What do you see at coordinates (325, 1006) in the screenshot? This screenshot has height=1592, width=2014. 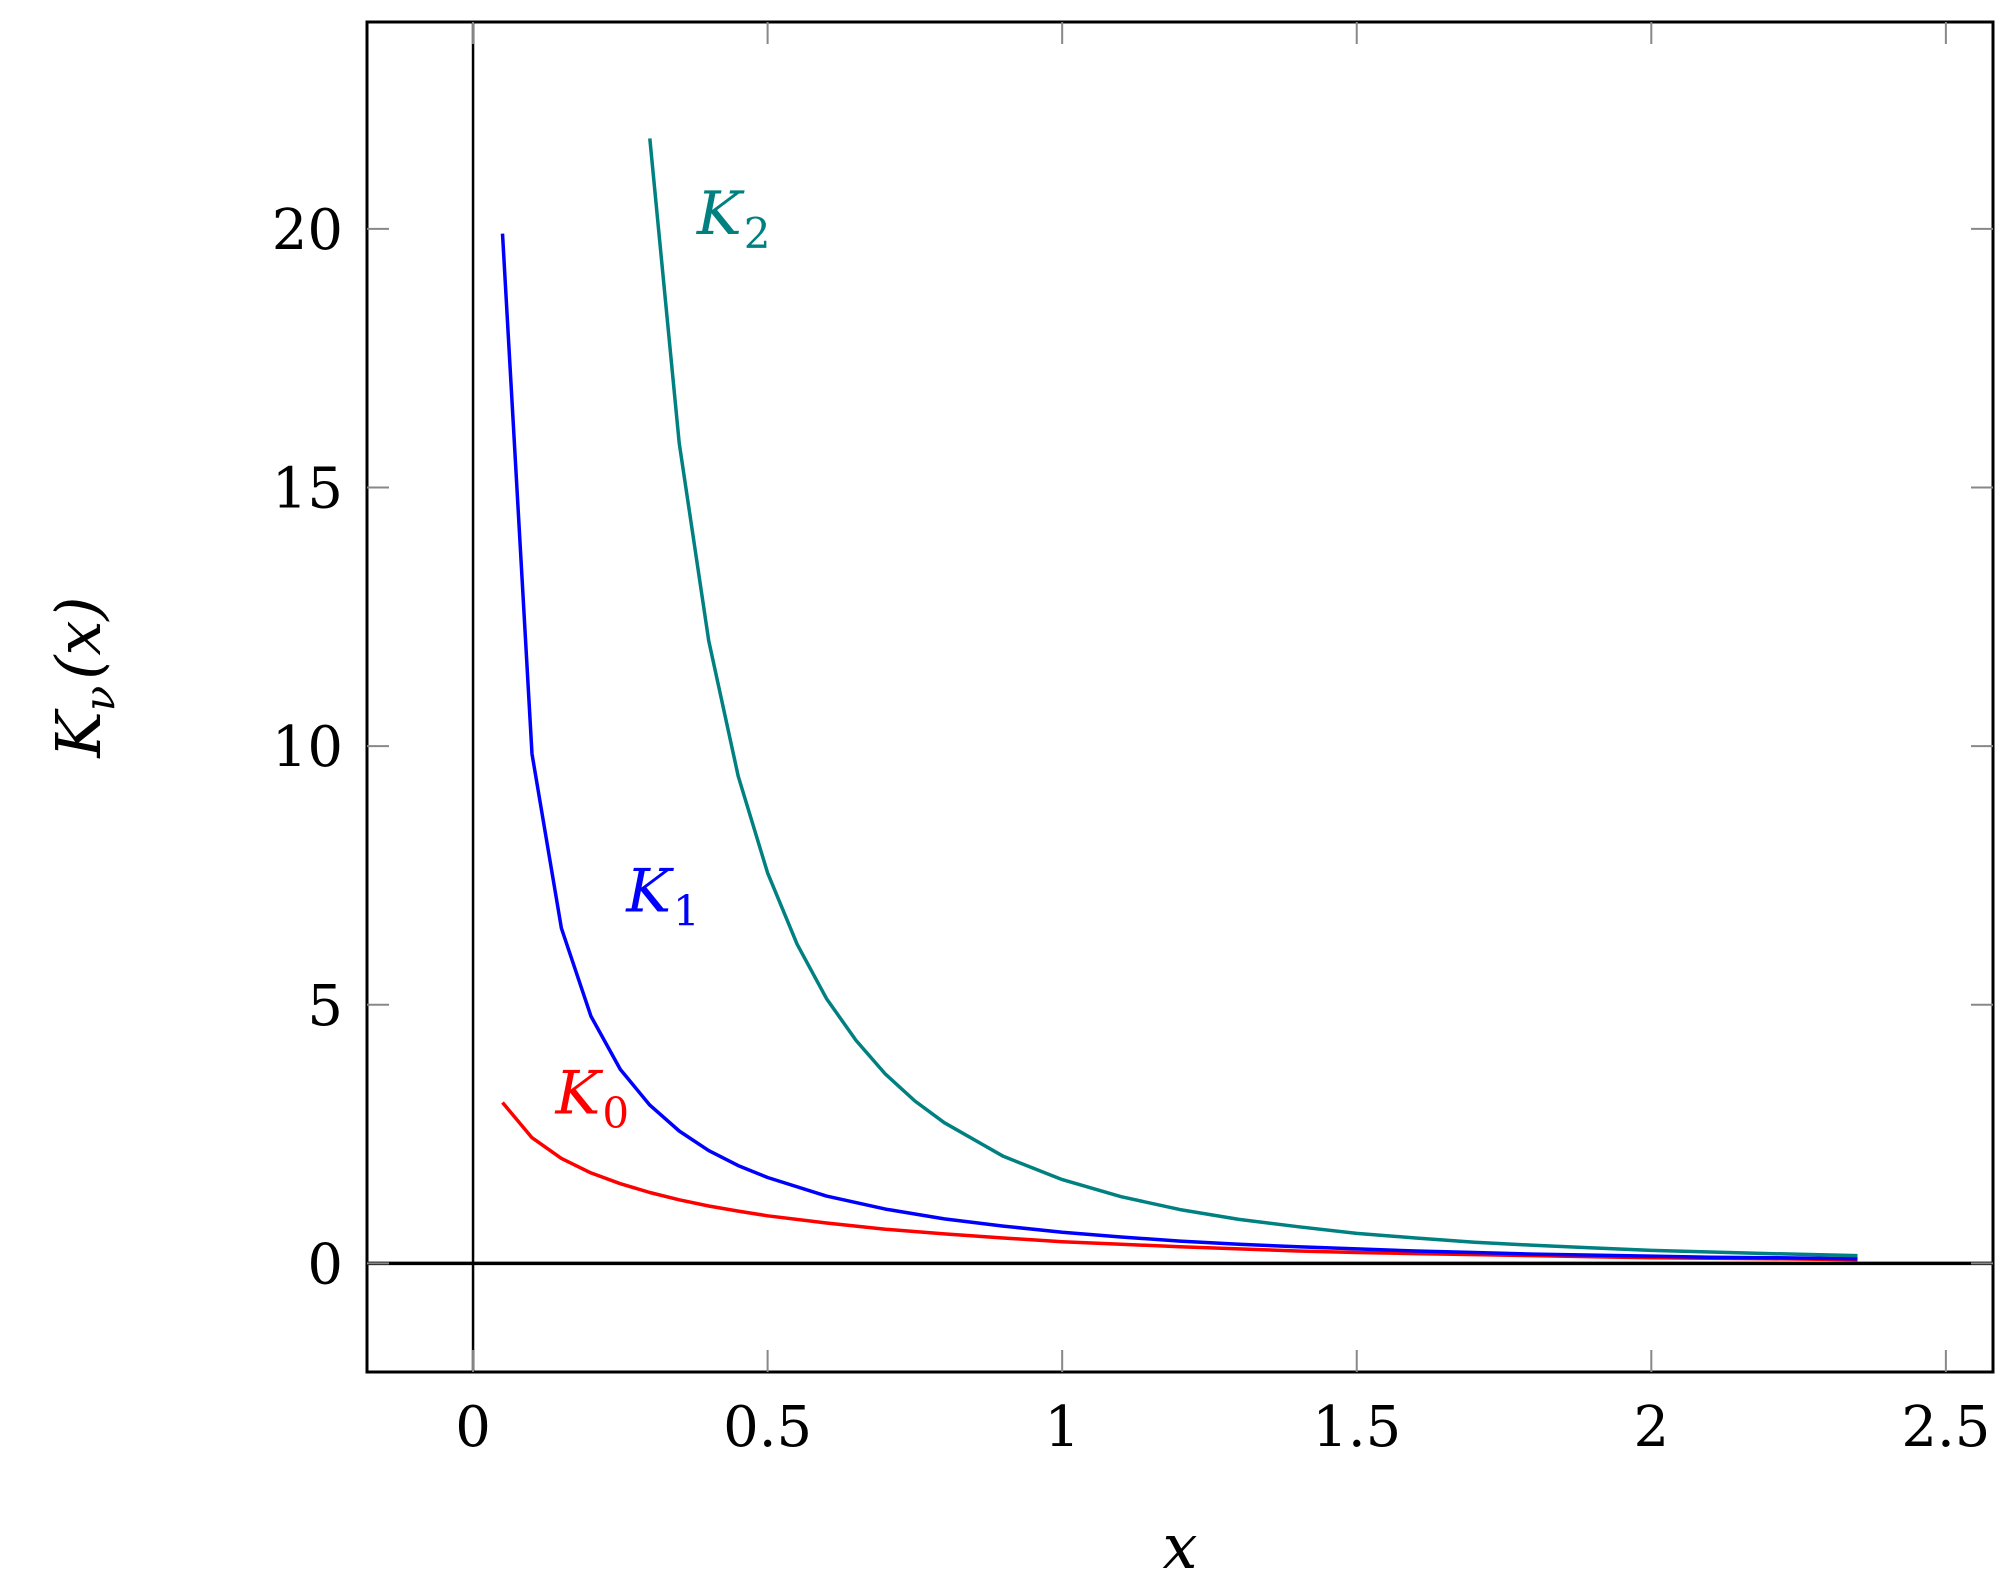 I see `y-tick-label: 5` at bounding box center [325, 1006].